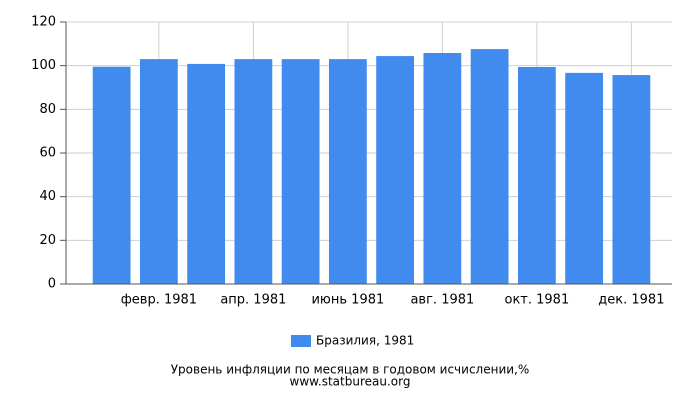  I want to click on y-tick-label: 40, so click(47, 196).